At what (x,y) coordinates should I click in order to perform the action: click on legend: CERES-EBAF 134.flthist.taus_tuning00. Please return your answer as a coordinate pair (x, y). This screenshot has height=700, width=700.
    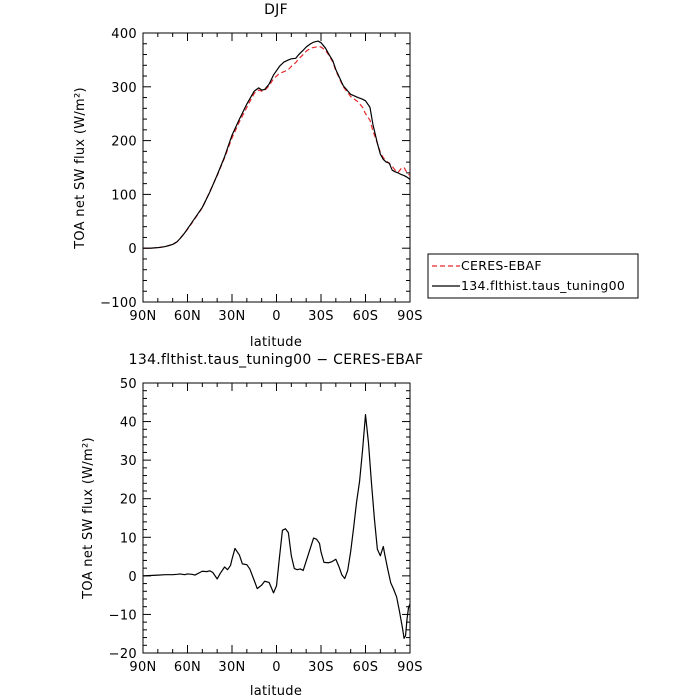
    Looking at the image, I should click on (533, 276).